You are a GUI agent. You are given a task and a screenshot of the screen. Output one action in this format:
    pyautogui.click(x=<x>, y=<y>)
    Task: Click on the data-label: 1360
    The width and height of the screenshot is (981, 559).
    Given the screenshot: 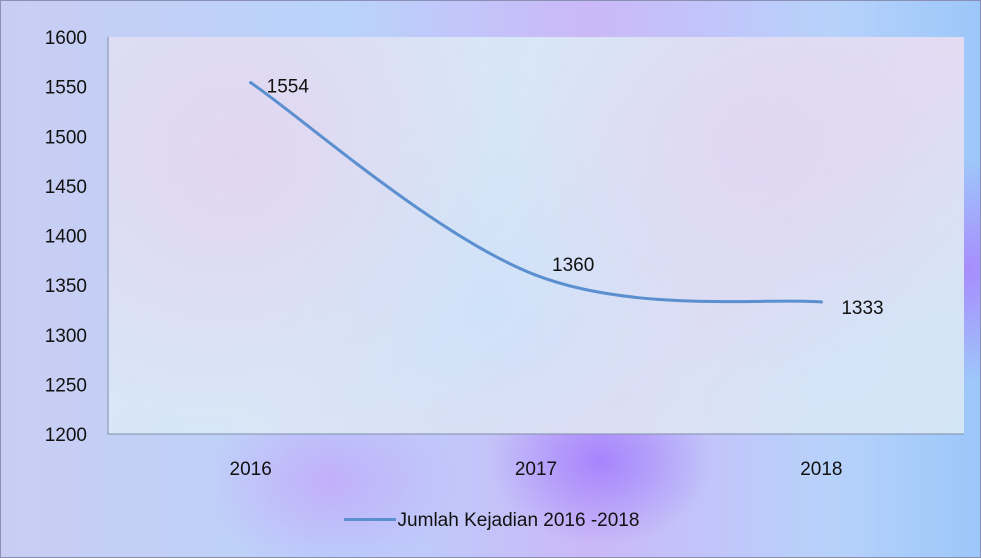 What is the action you would take?
    pyautogui.click(x=573, y=265)
    